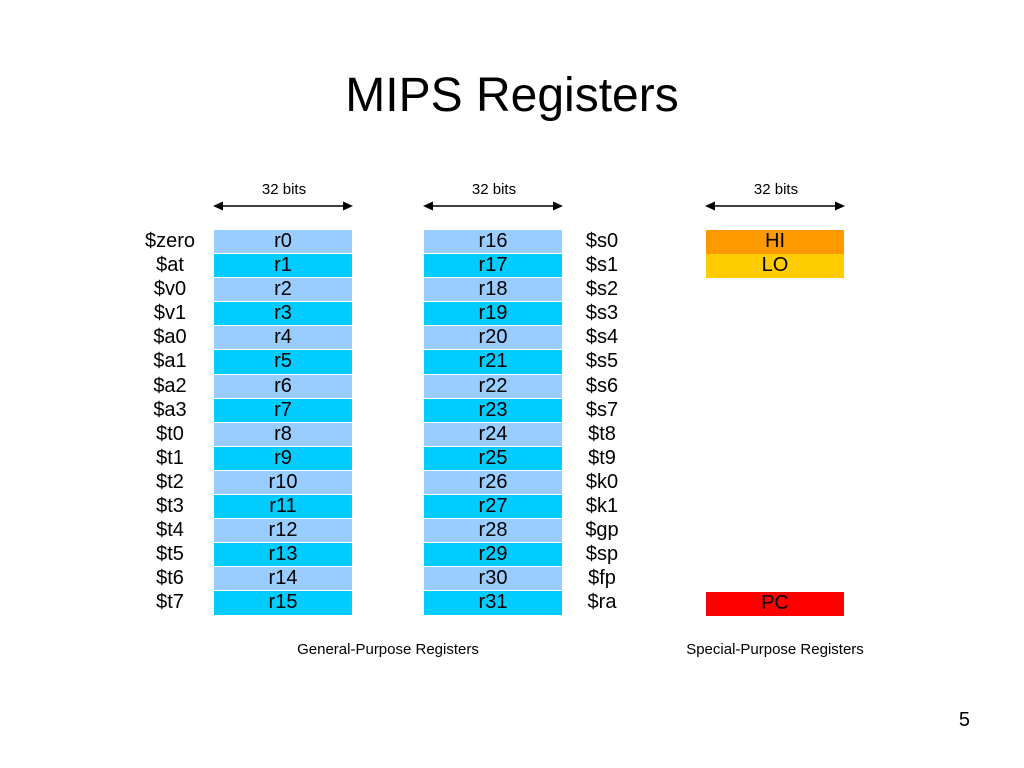 The image size is (1024, 768). Describe the element at coordinates (388, 649) in the screenshot. I see `caption-general-purpose: General-Purpose Registers` at that location.